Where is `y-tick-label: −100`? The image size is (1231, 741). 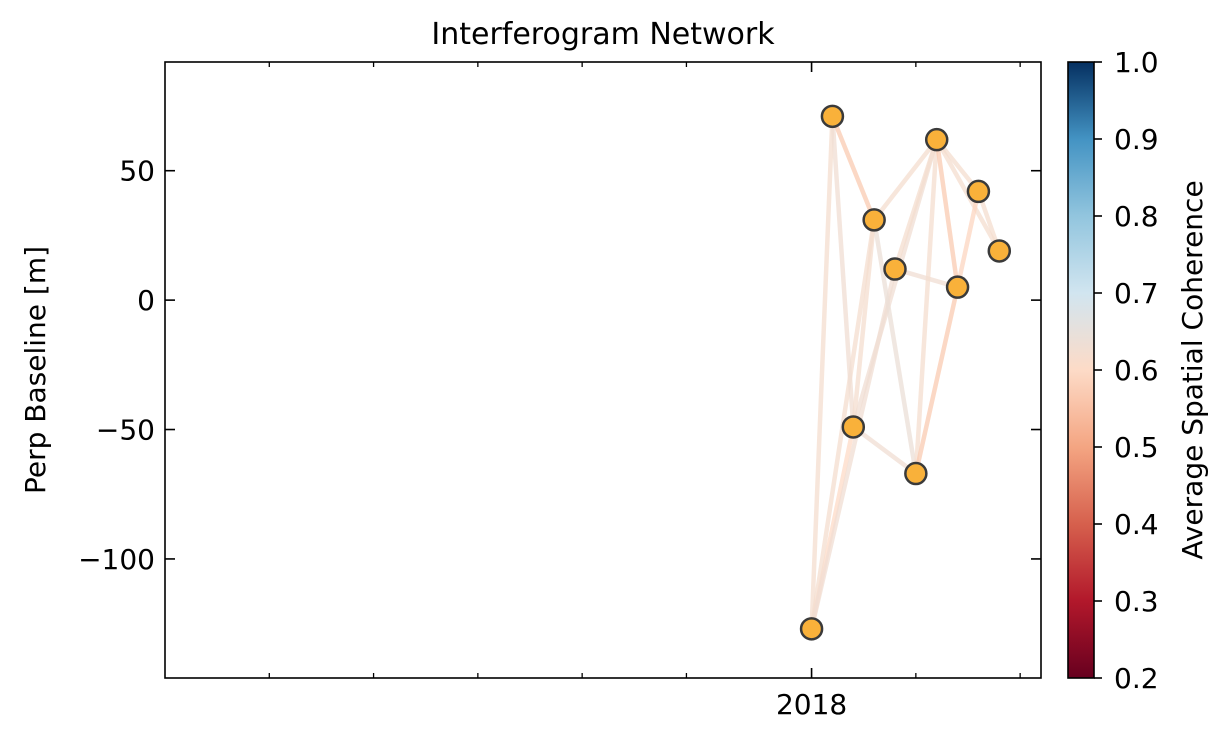
y-tick-label: −100 is located at coordinates (116, 559).